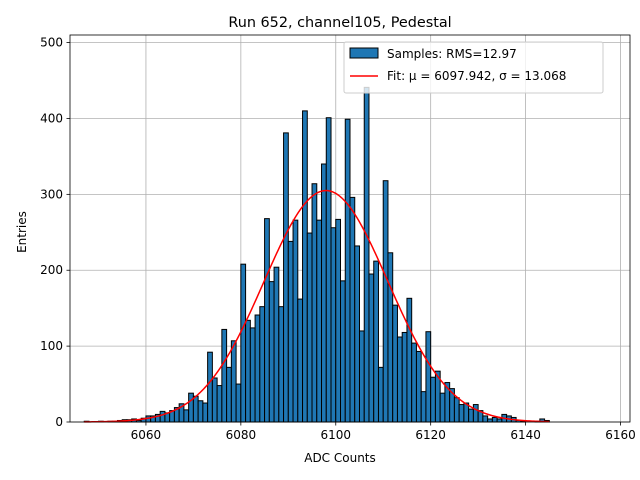 Image resolution: width=640 pixels, height=480 pixels. What do you see at coordinates (335, 435) in the screenshot?
I see `x-tick-label: 6100` at bounding box center [335, 435].